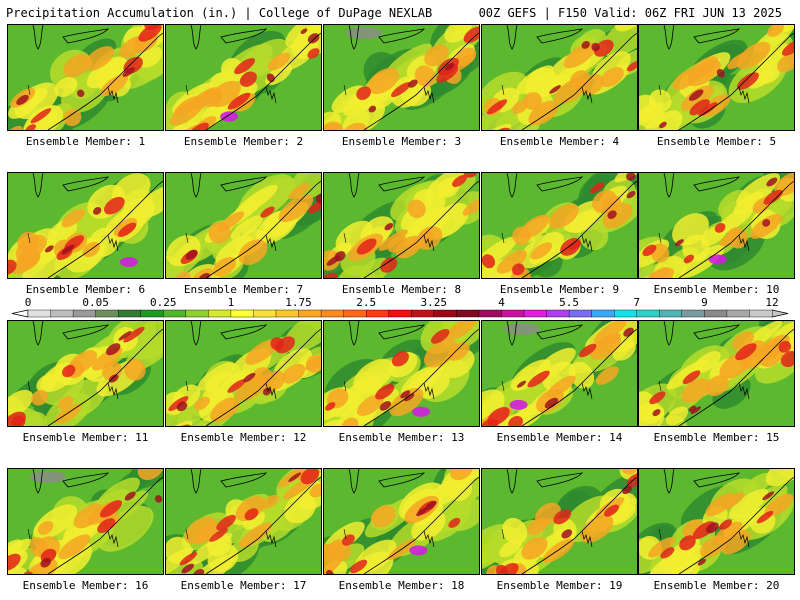 The image size is (800, 600). I want to click on ensemble-member-label: Ensemble Member: 12, so click(243, 437).